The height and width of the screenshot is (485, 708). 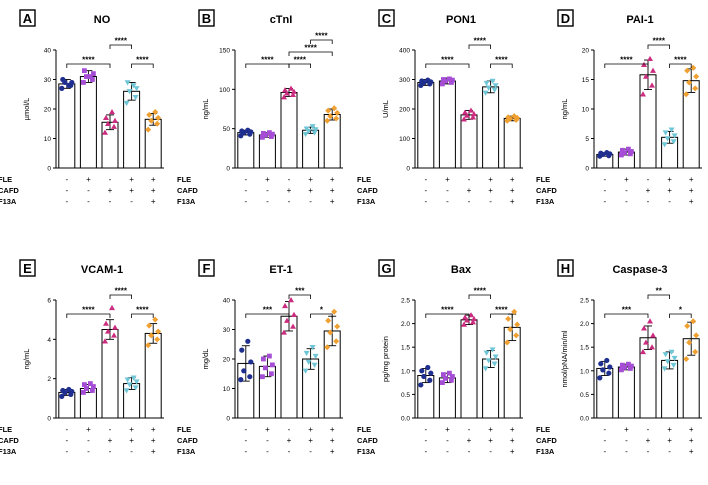 What do you see at coordinates (48, 80) in the screenshot?
I see `y-tick-label: 30` at bounding box center [48, 80].